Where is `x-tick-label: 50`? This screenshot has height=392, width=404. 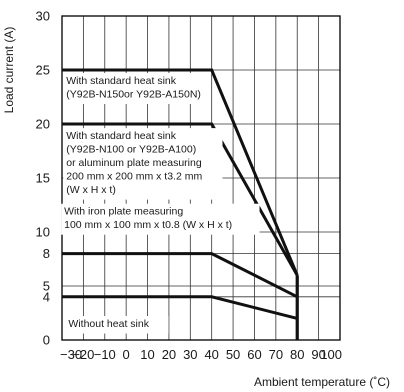 x-tick-label: 50 is located at coordinates (233, 354).